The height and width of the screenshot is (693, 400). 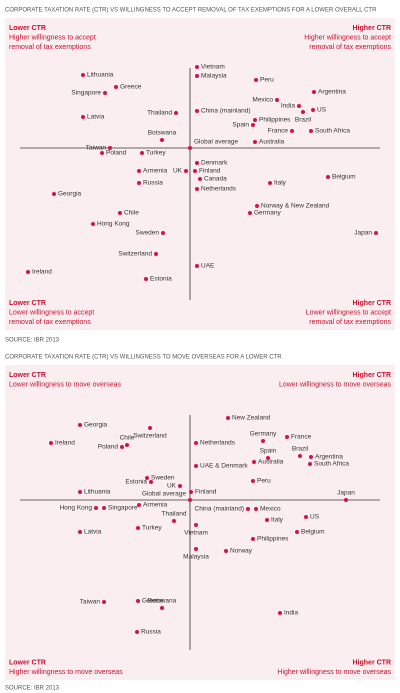 What do you see at coordinates (215, 179) in the screenshot?
I see `point-label: Canada` at bounding box center [215, 179].